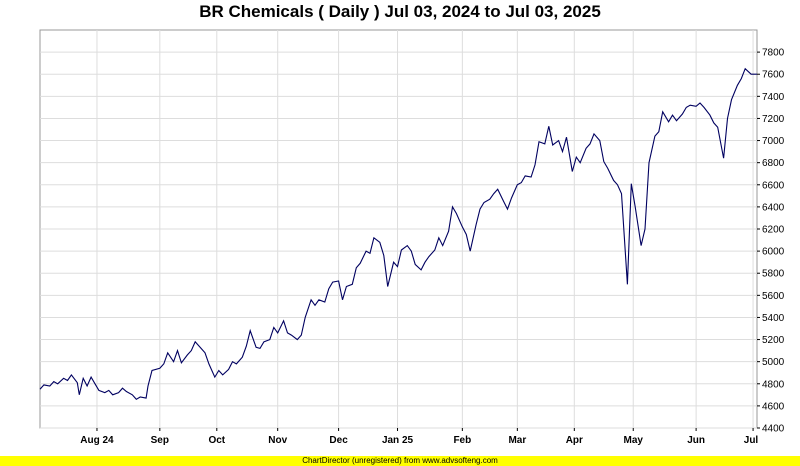  I want to click on y-tick-label: 6800, so click(773, 163).